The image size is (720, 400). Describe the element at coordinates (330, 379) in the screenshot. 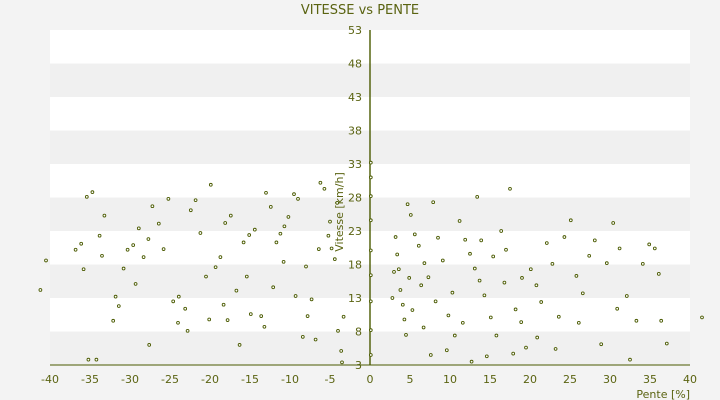

I see `x-tick-label: -5` at that location.